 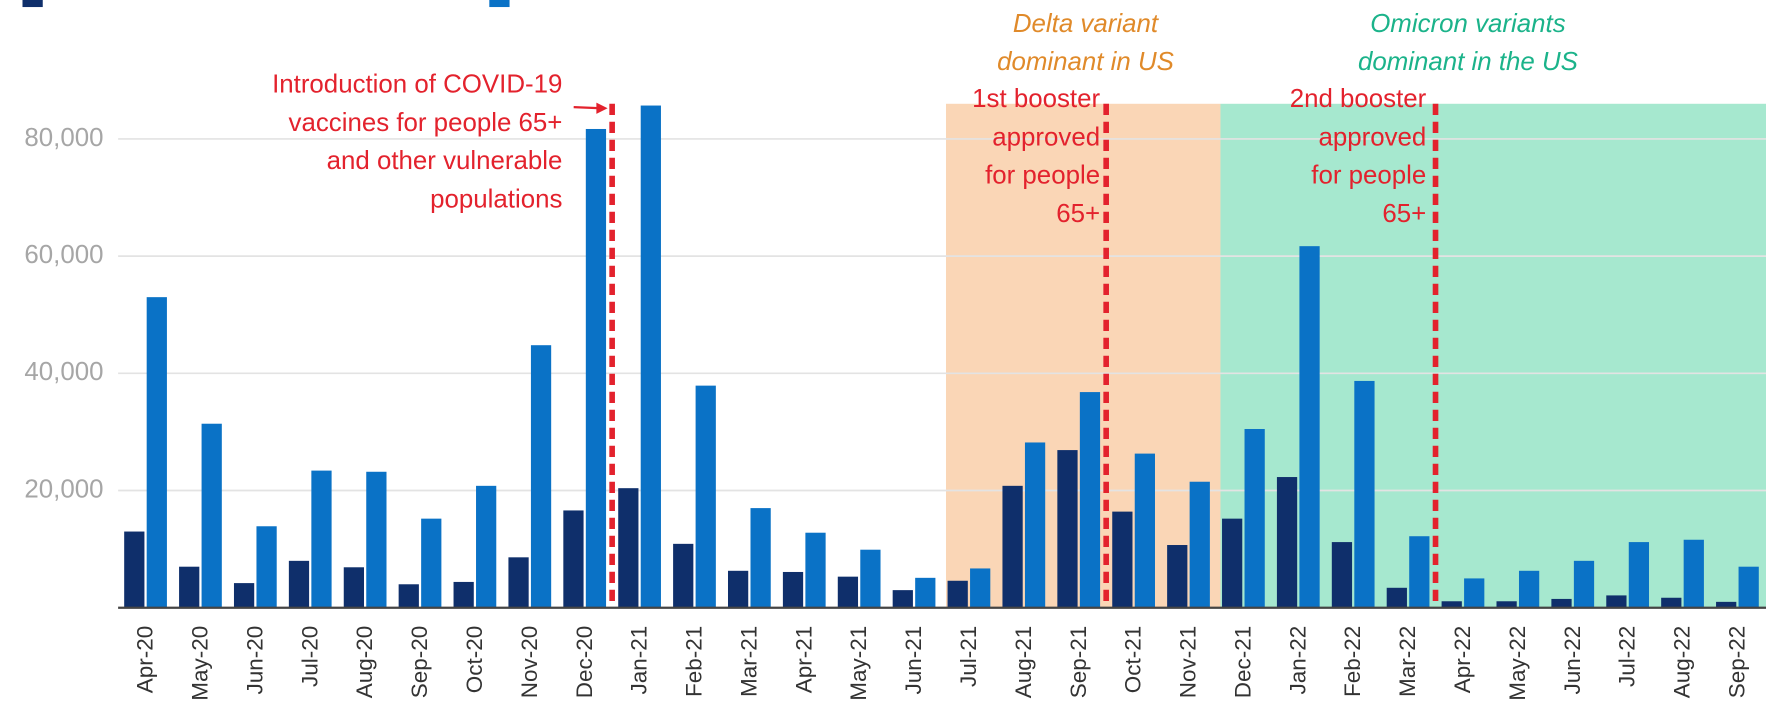 What do you see at coordinates (1572, 660) in the screenshot?
I see `x-tick-label: Jun-22` at bounding box center [1572, 660].